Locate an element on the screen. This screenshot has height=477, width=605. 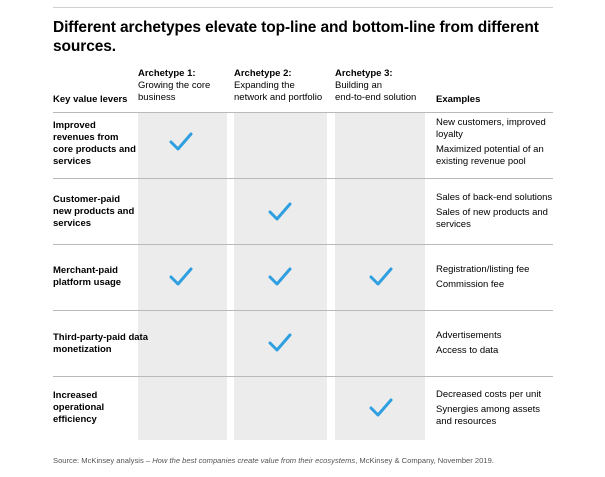
lever-label: Merchant-paid platform usage is located at coordinates (87, 276).